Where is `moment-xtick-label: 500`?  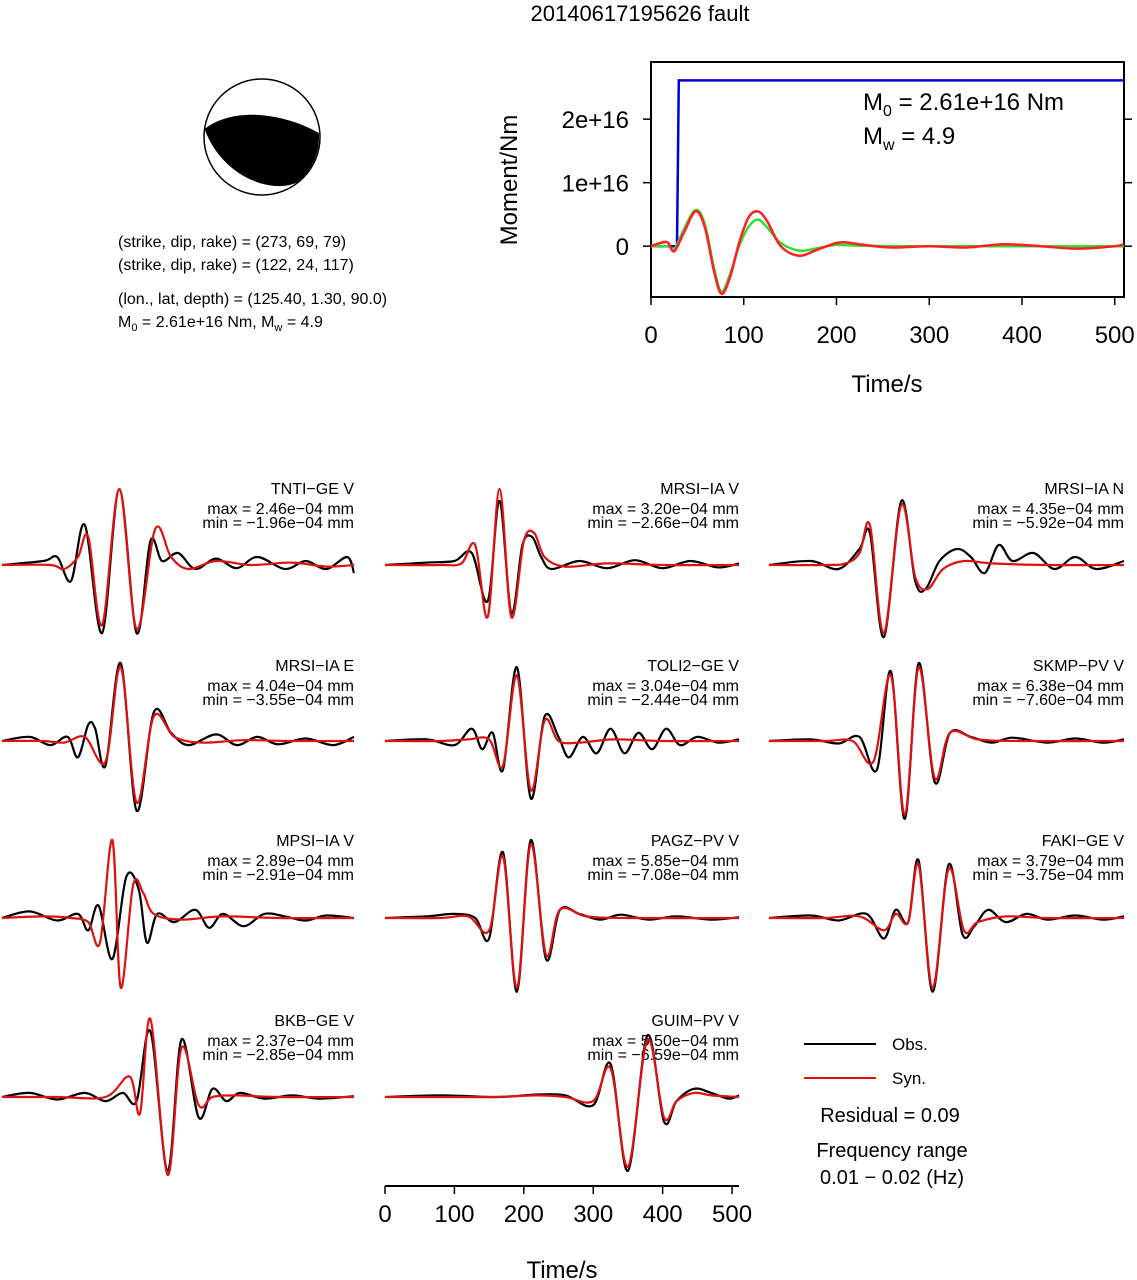 moment-xtick-label: 500 is located at coordinates (1115, 335).